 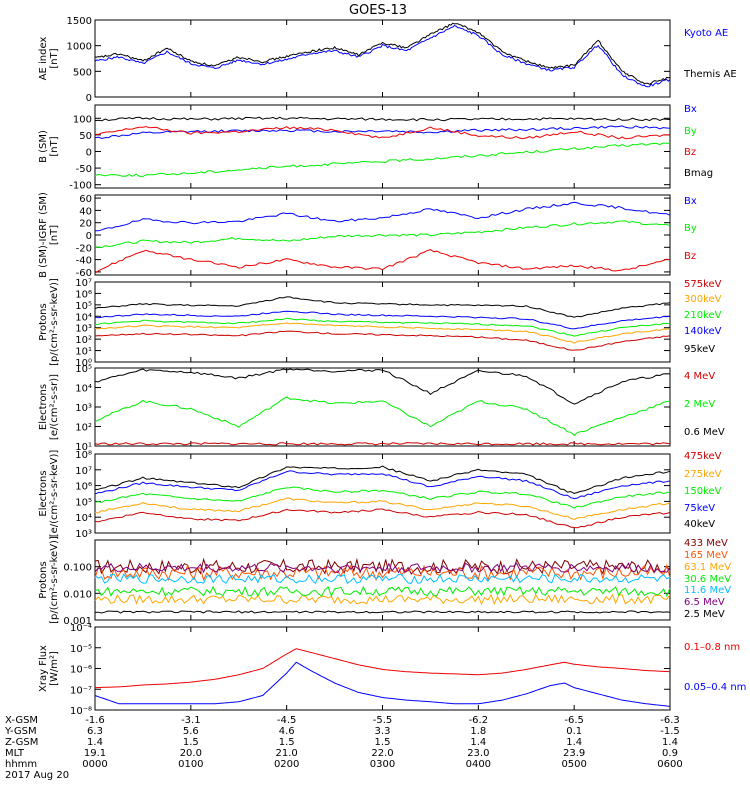 What do you see at coordinates (84, 261) in the screenshot?
I see `y-tick-label: -40` at bounding box center [84, 261].